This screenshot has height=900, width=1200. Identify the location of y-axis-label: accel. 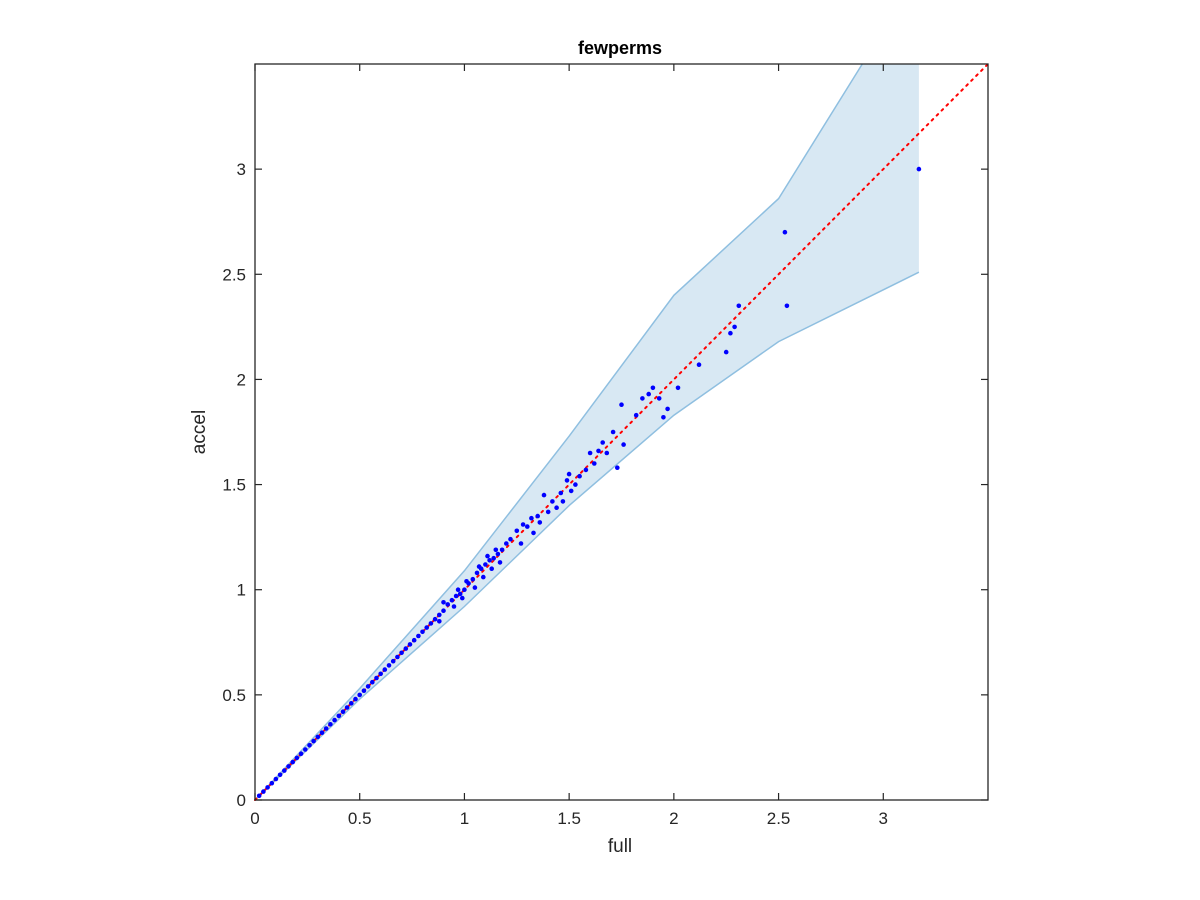
(199, 432).